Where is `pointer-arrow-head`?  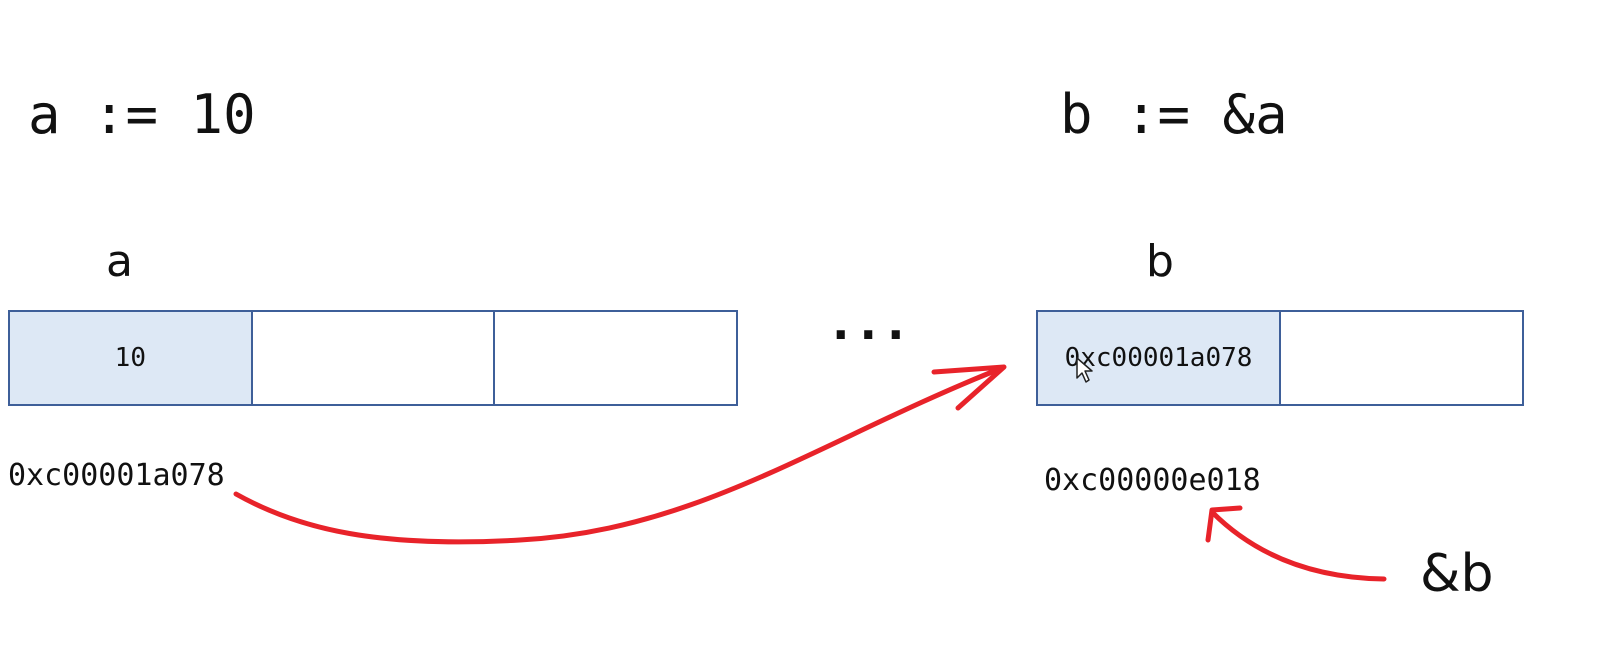
pointer-arrow-head is located at coordinates (969, 387).